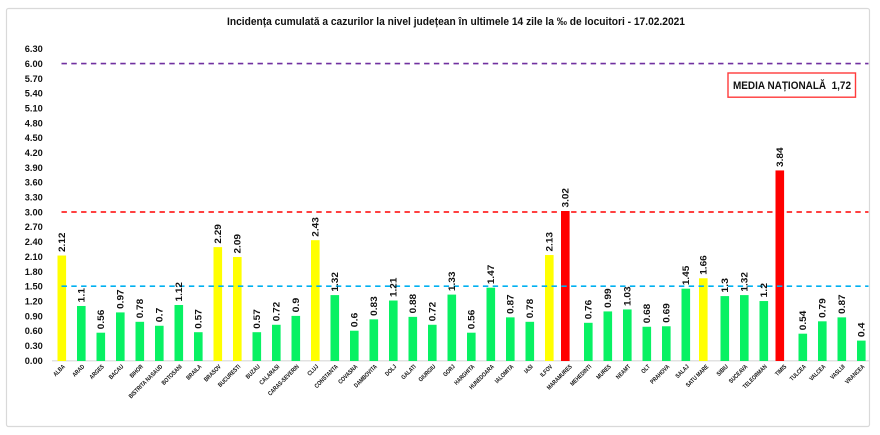  I want to click on svg-text: 4.50, so click(34, 138).